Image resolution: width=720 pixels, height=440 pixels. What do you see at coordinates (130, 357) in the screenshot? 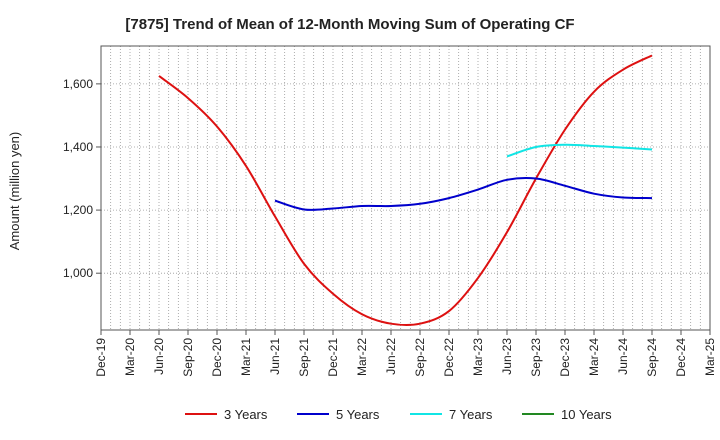
I see `x-tick-label: Mar-20` at bounding box center [130, 357].